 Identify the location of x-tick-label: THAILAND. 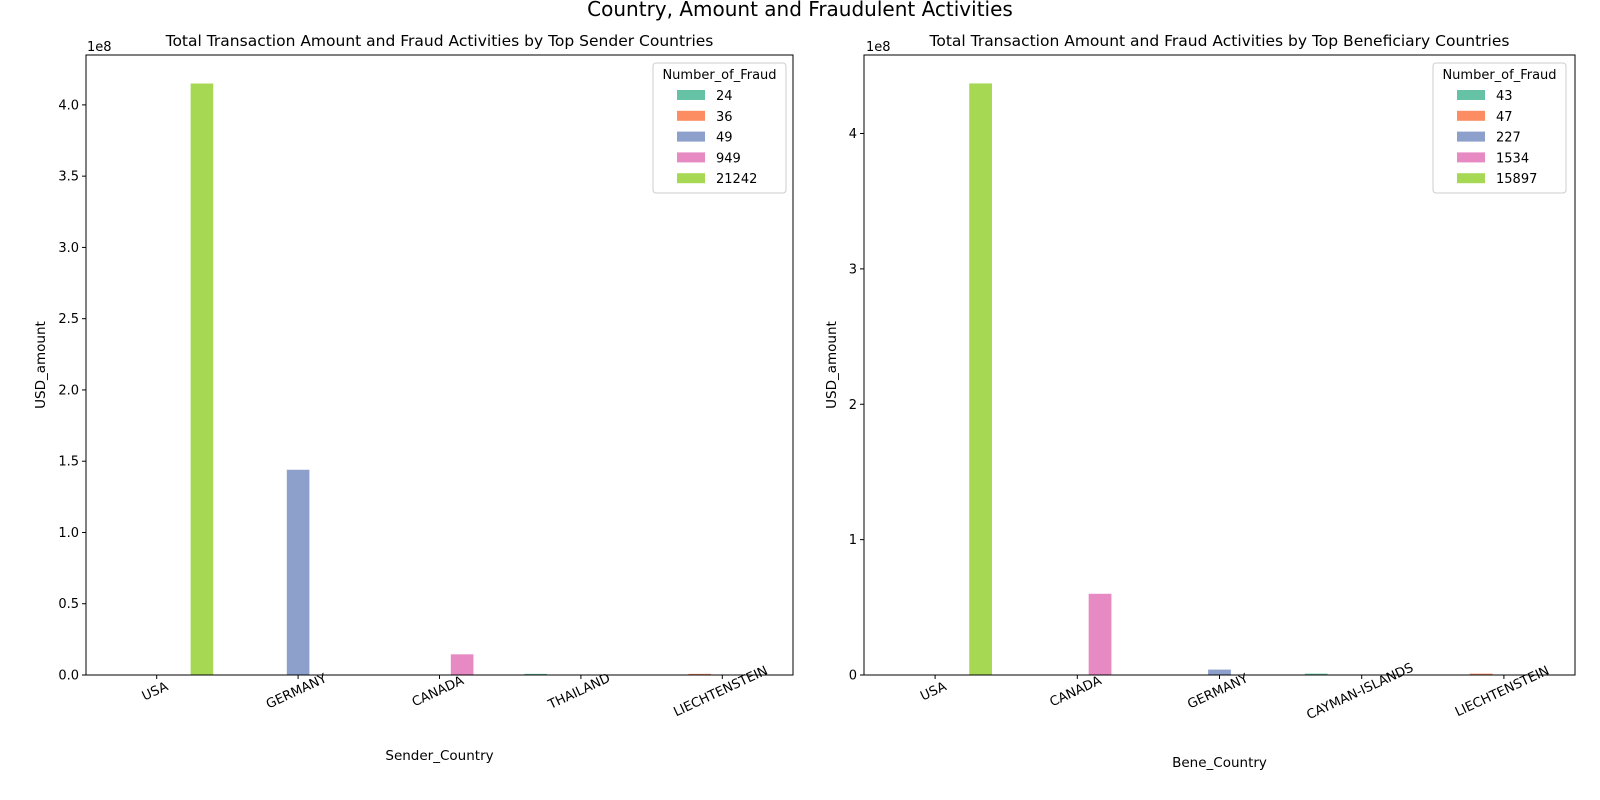
(579, 692).